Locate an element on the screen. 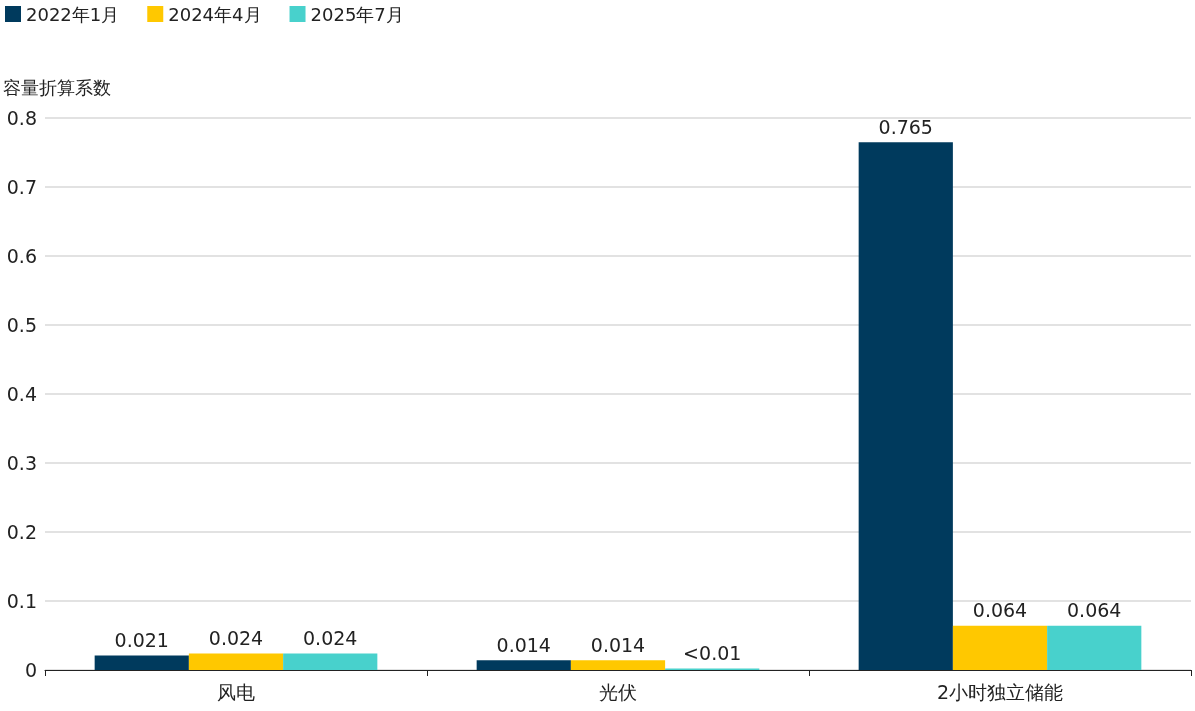  data-label: <0.01 is located at coordinates (712, 653).